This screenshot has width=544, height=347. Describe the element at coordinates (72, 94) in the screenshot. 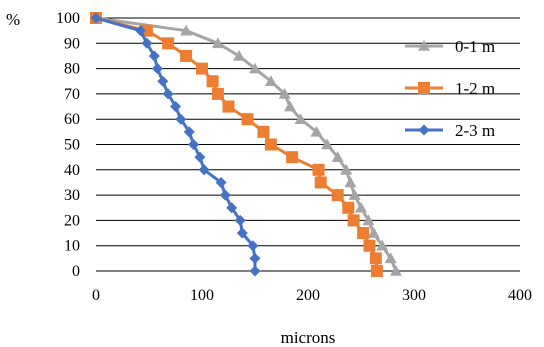

I see `y-tick-label: 70` at that location.